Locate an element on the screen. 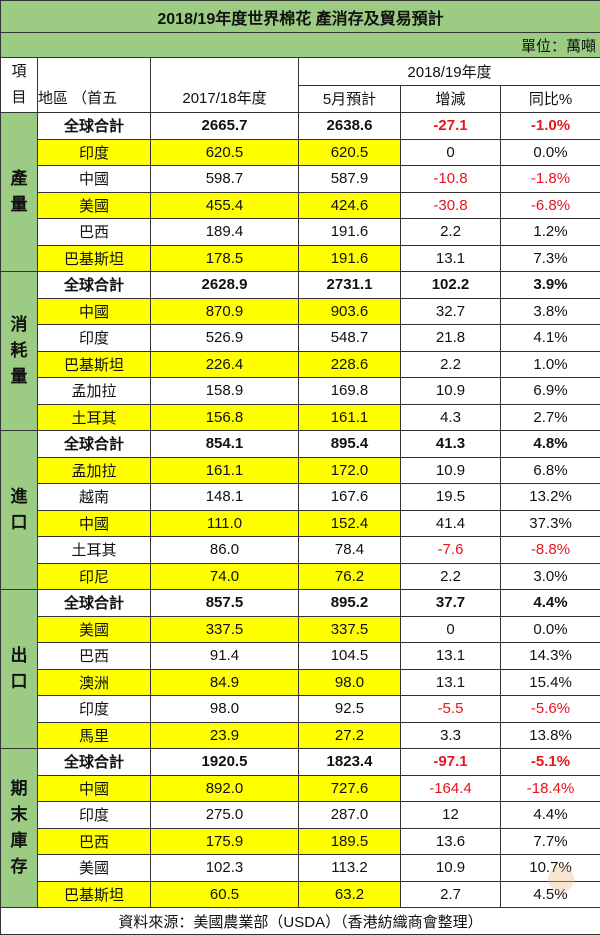 Image resolution: width=600 pixels, height=935 pixels. value-yoy: 13.2% is located at coordinates (550, 497).